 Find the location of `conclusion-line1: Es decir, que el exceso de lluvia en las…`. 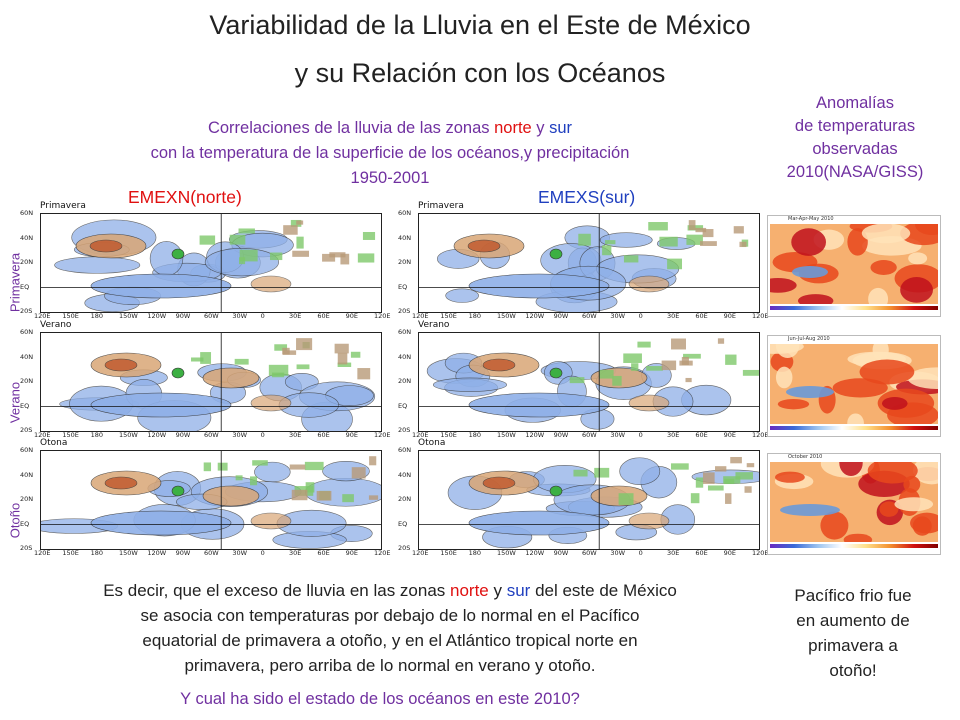

conclusion-line1: Es decir, que el exceso de lluvia en las… is located at coordinates (390, 590).